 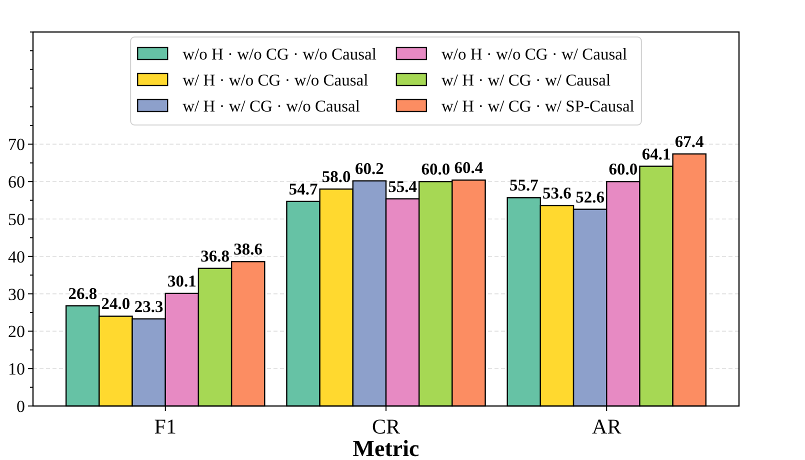 I want to click on data-label: 60.2, so click(x=369, y=168).